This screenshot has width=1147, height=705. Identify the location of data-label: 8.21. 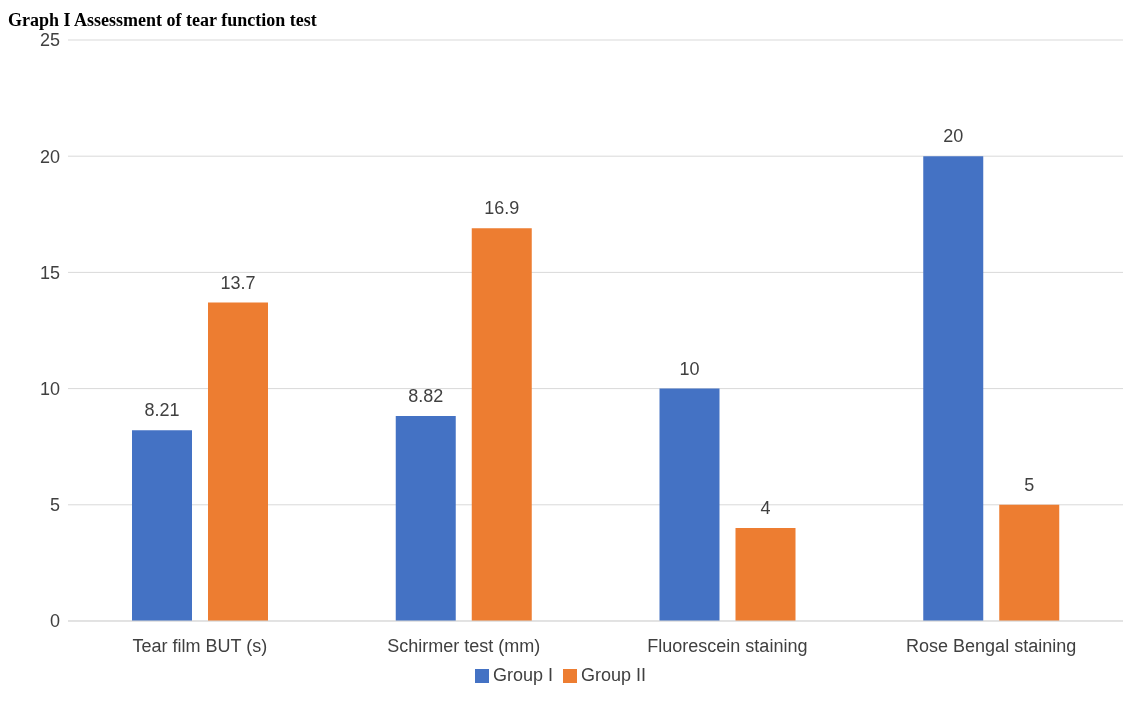
(162, 410).